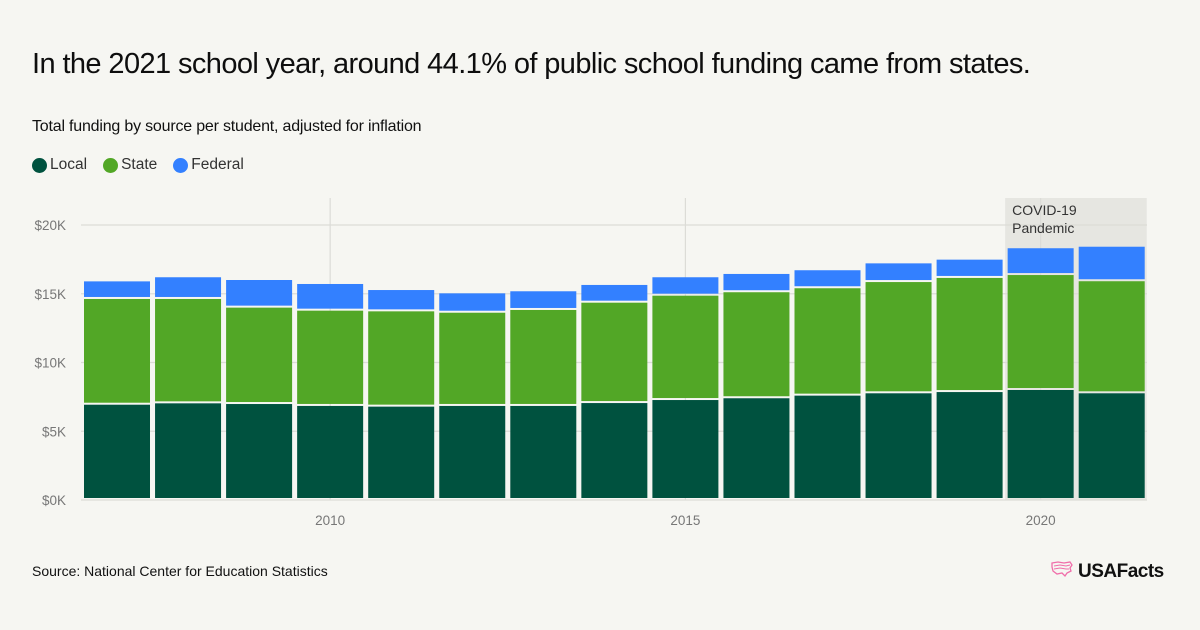 Image resolution: width=1200 pixels, height=630 pixels. I want to click on bar-local-2008, so click(188, 450).